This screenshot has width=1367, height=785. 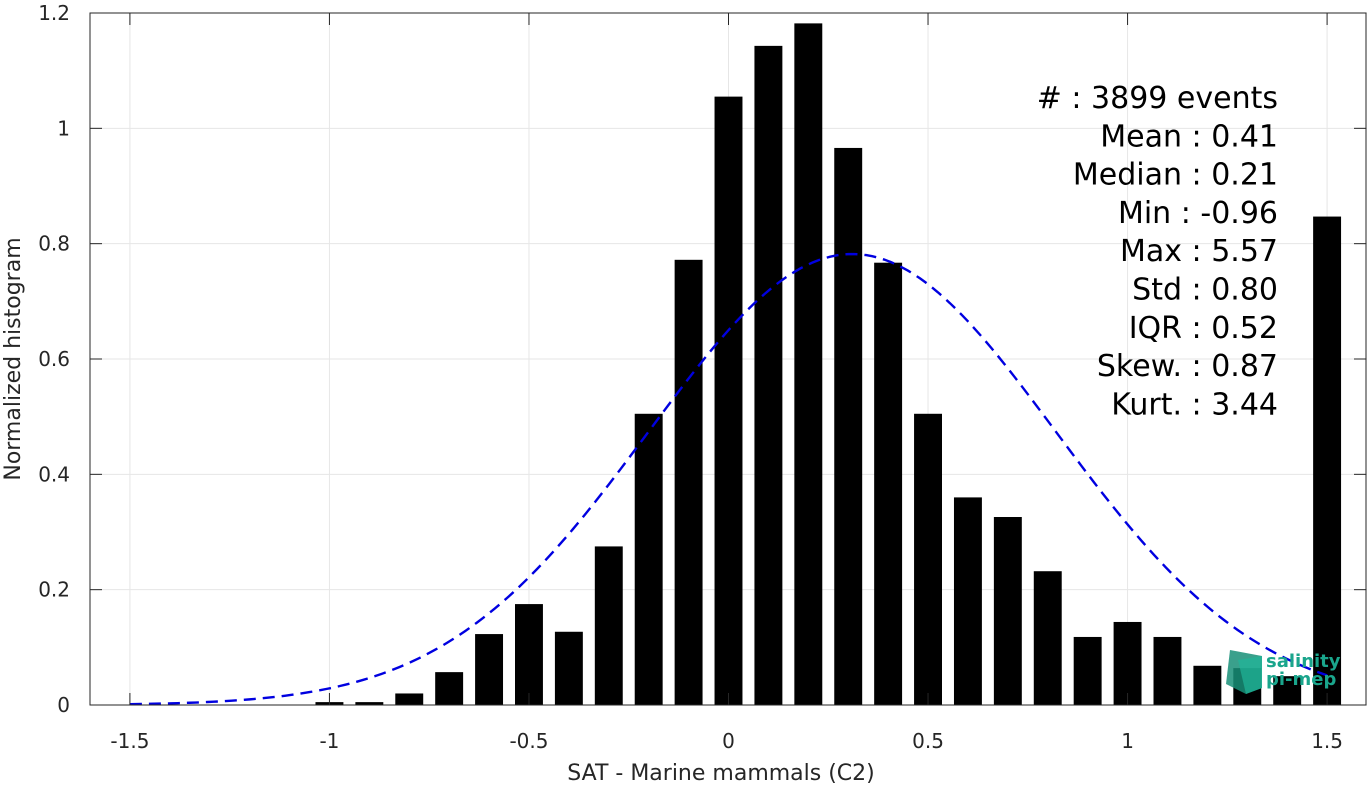 What do you see at coordinates (54, 590) in the screenshot?
I see `y-tick-label-1: 0.2` at bounding box center [54, 590].